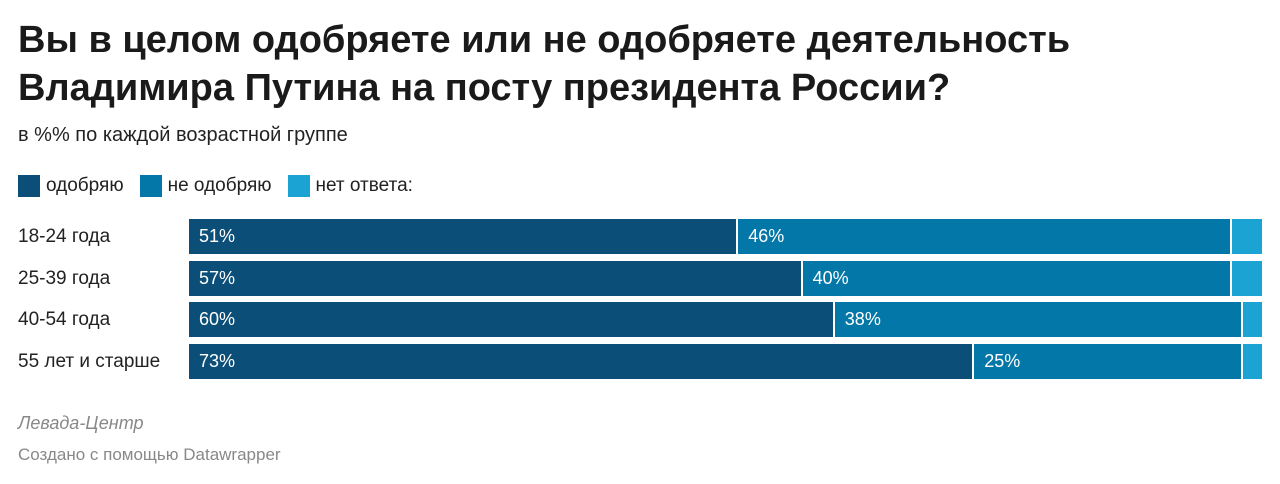 Image resolution: width=1280 pixels, height=484 pixels. I want to click on data-label-2-0: 60%, so click(217, 319).